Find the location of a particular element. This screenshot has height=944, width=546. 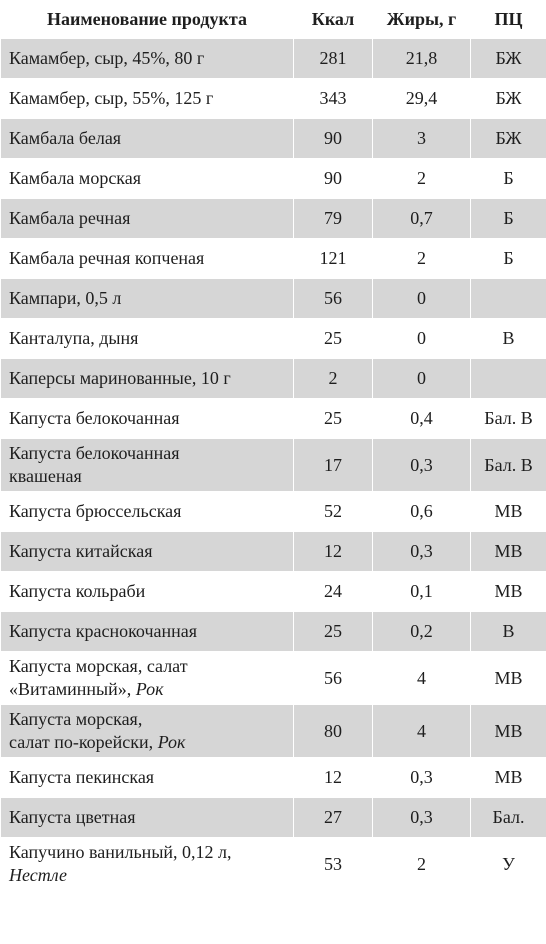

cell-product-name: Камамбер, сыр, 45%, 80 г is located at coordinates (147, 58).